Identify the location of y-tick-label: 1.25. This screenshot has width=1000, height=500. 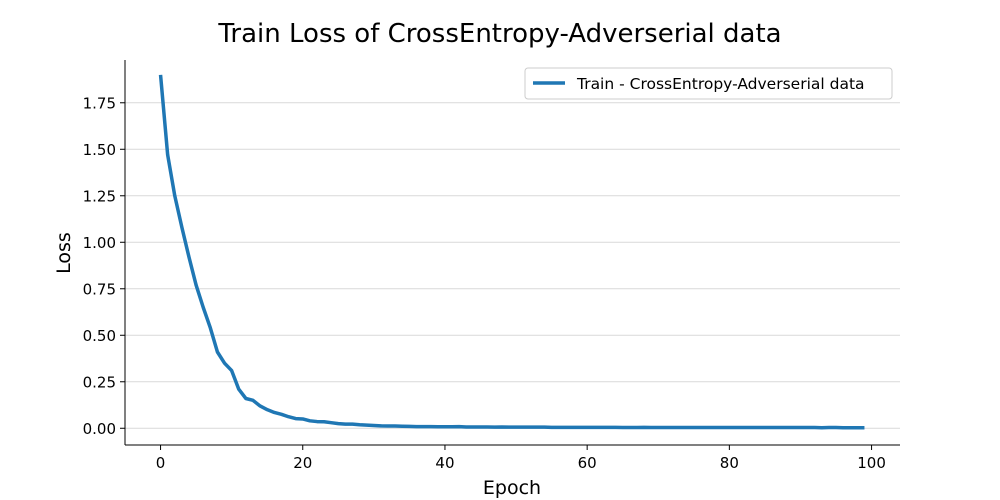
(99, 196).